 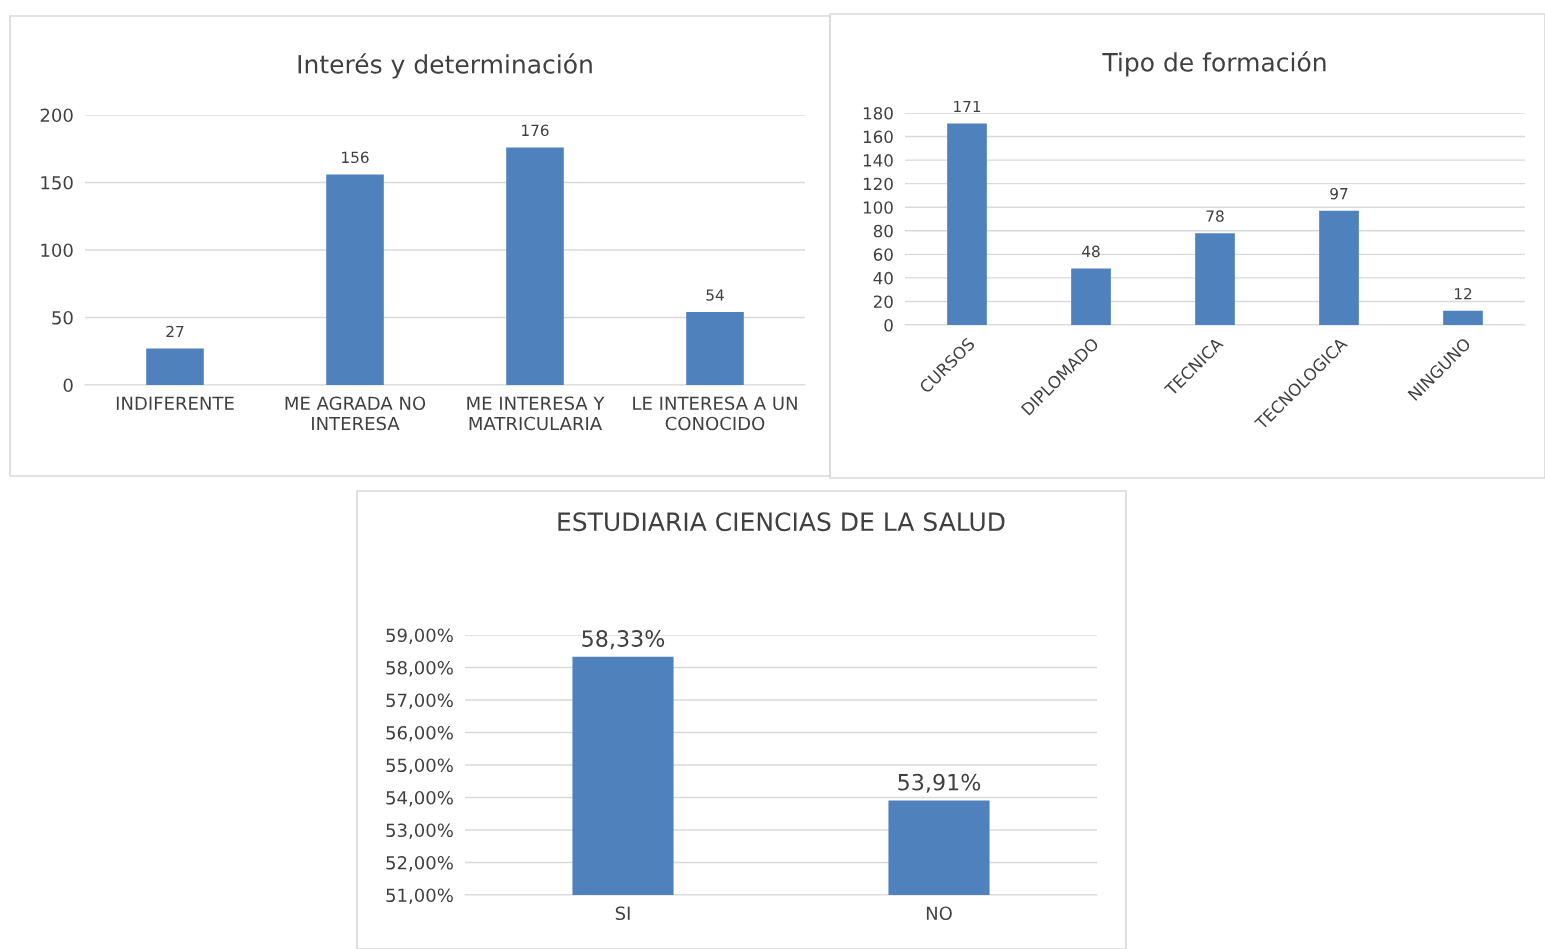 What do you see at coordinates (175, 331) in the screenshot?
I see `data-label: 27` at bounding box center [175, 331].